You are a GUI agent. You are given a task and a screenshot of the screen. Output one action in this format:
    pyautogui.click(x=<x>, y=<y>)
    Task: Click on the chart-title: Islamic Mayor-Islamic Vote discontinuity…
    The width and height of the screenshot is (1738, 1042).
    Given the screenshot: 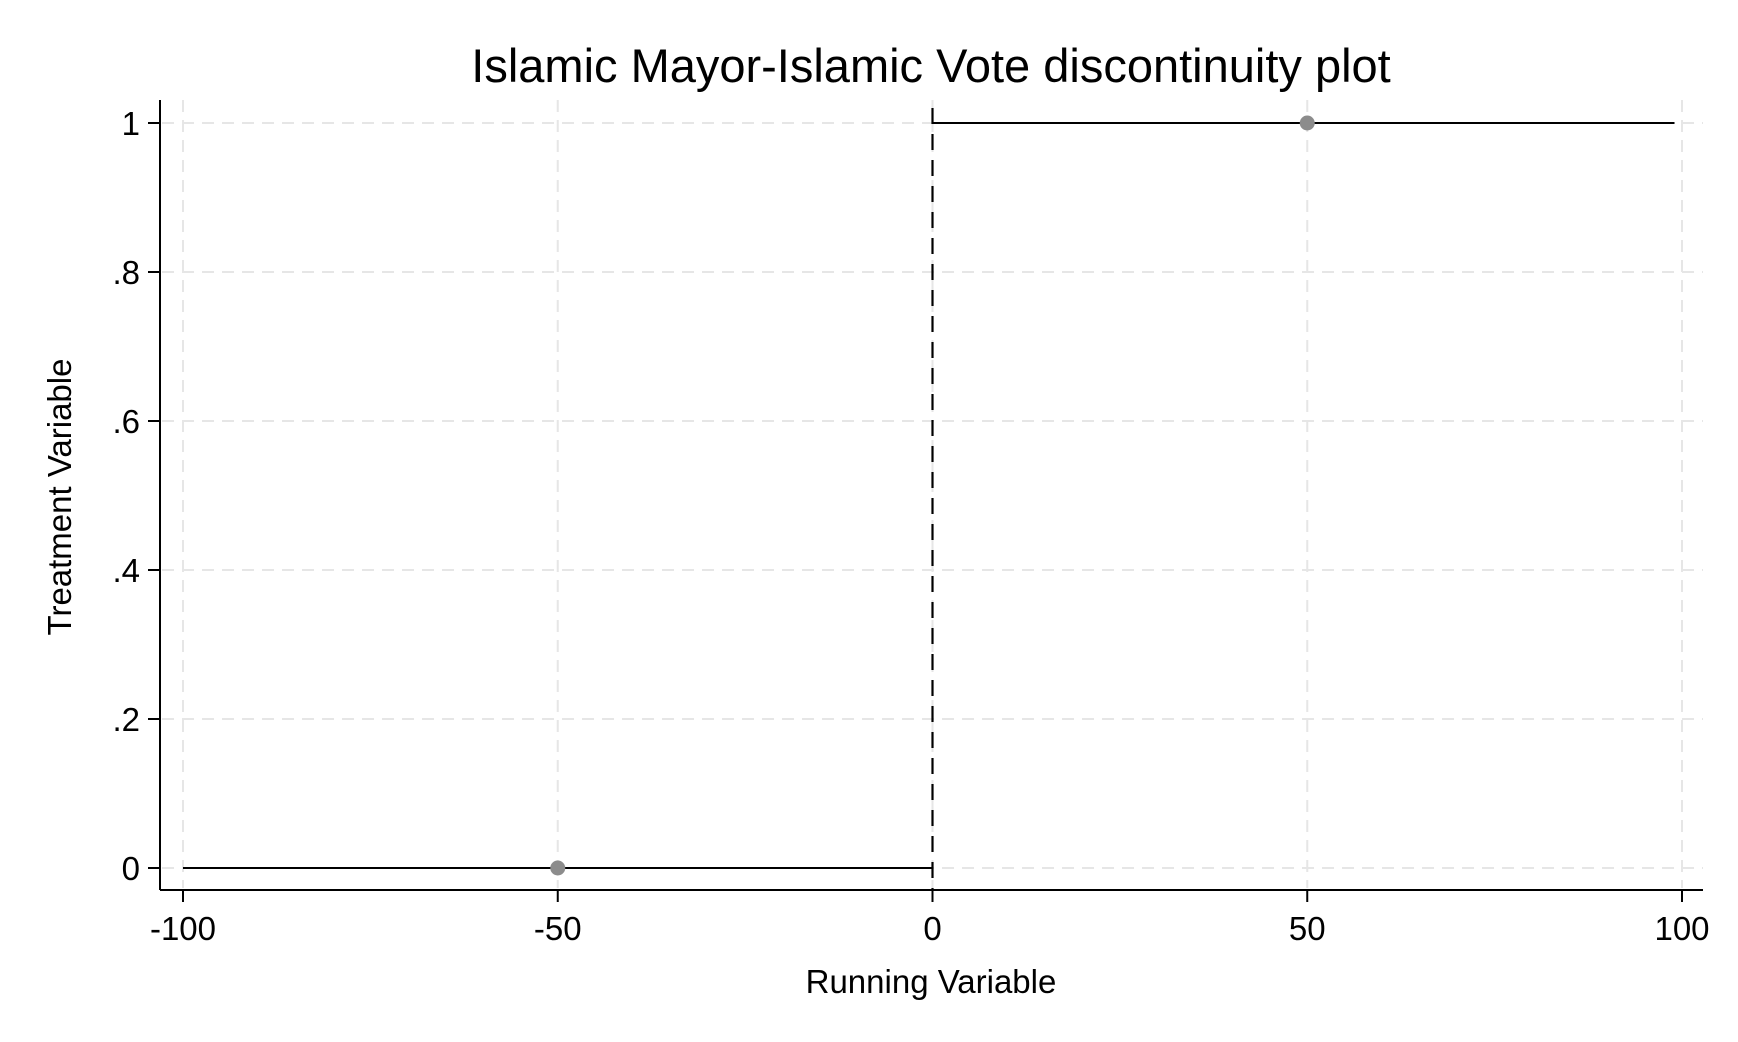 What is the action you would take?
    pyautogui.click(x=930, y=65)
    